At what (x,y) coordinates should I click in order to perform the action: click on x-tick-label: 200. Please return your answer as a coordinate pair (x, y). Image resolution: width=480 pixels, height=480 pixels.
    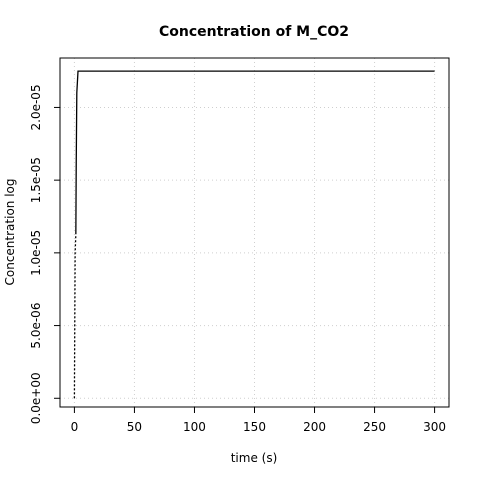
    Looking at the image, I should click on (314, 427).